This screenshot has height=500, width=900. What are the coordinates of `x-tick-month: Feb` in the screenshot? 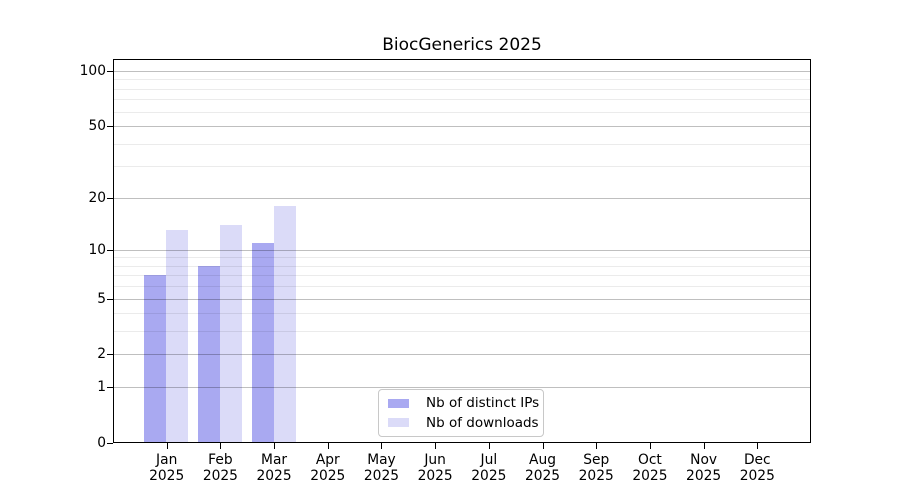 It's located at (220, 460).